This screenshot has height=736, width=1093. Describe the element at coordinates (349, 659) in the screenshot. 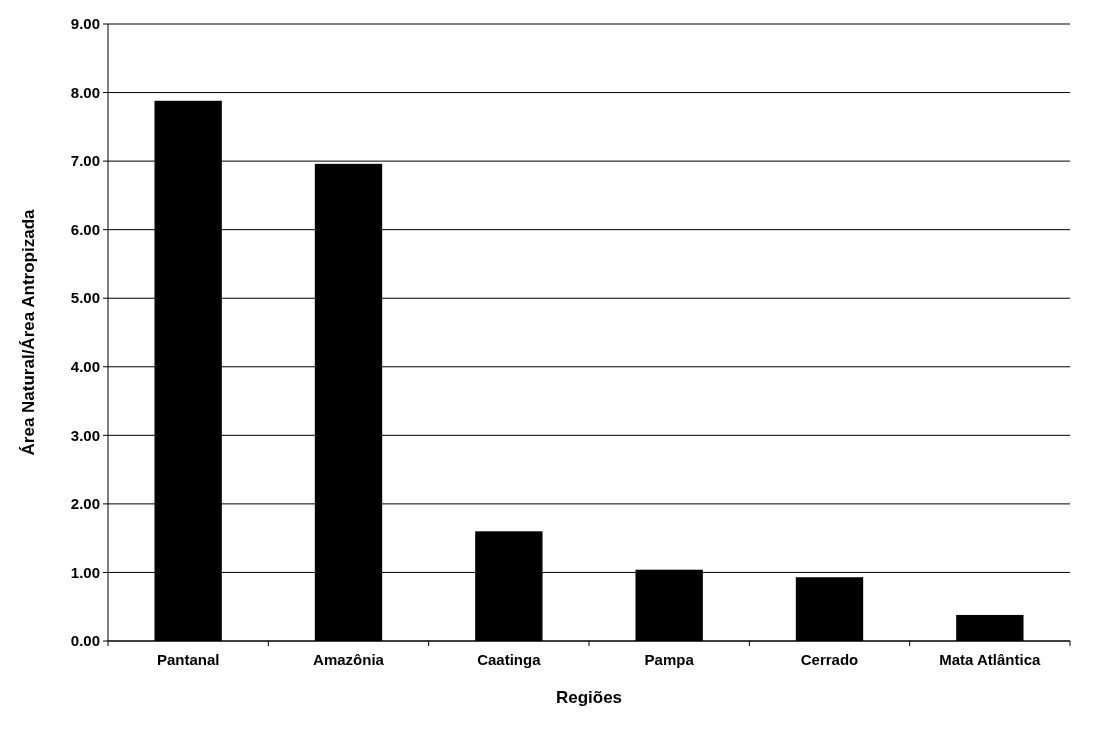

I see `x-tick-label: Amazônia` at that location.